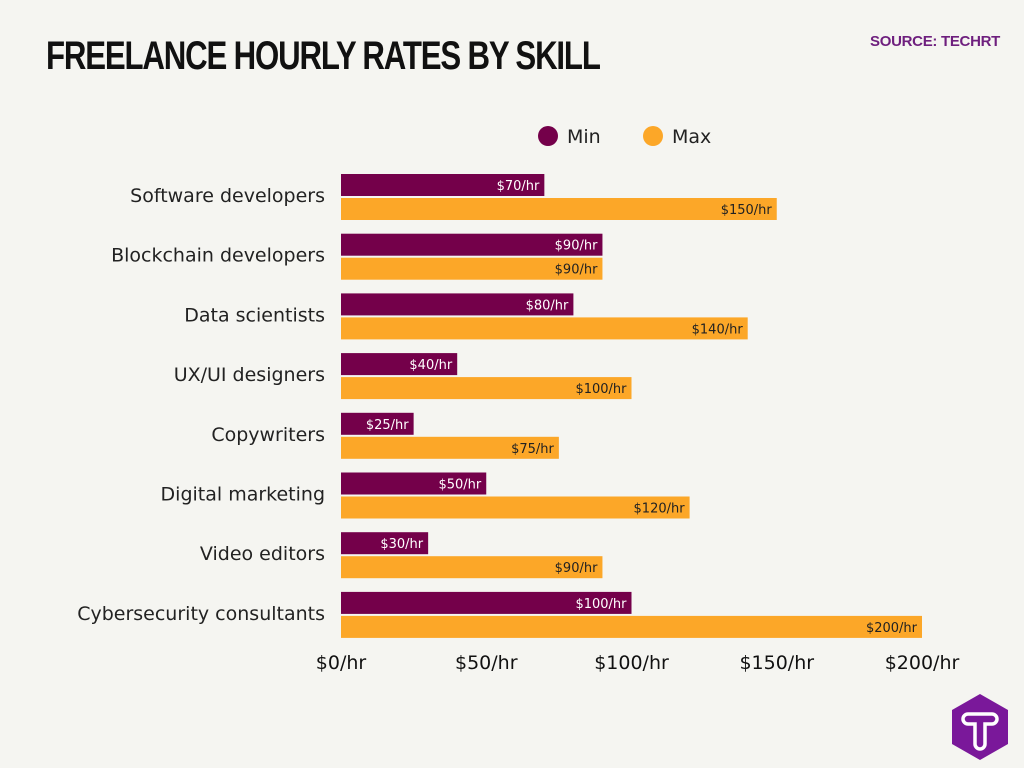 The height and width of the screenshot is (768, 1024). Describe the element at coordinates (653, 136) in the screenshot. I see `legend-marker-max` at that location.